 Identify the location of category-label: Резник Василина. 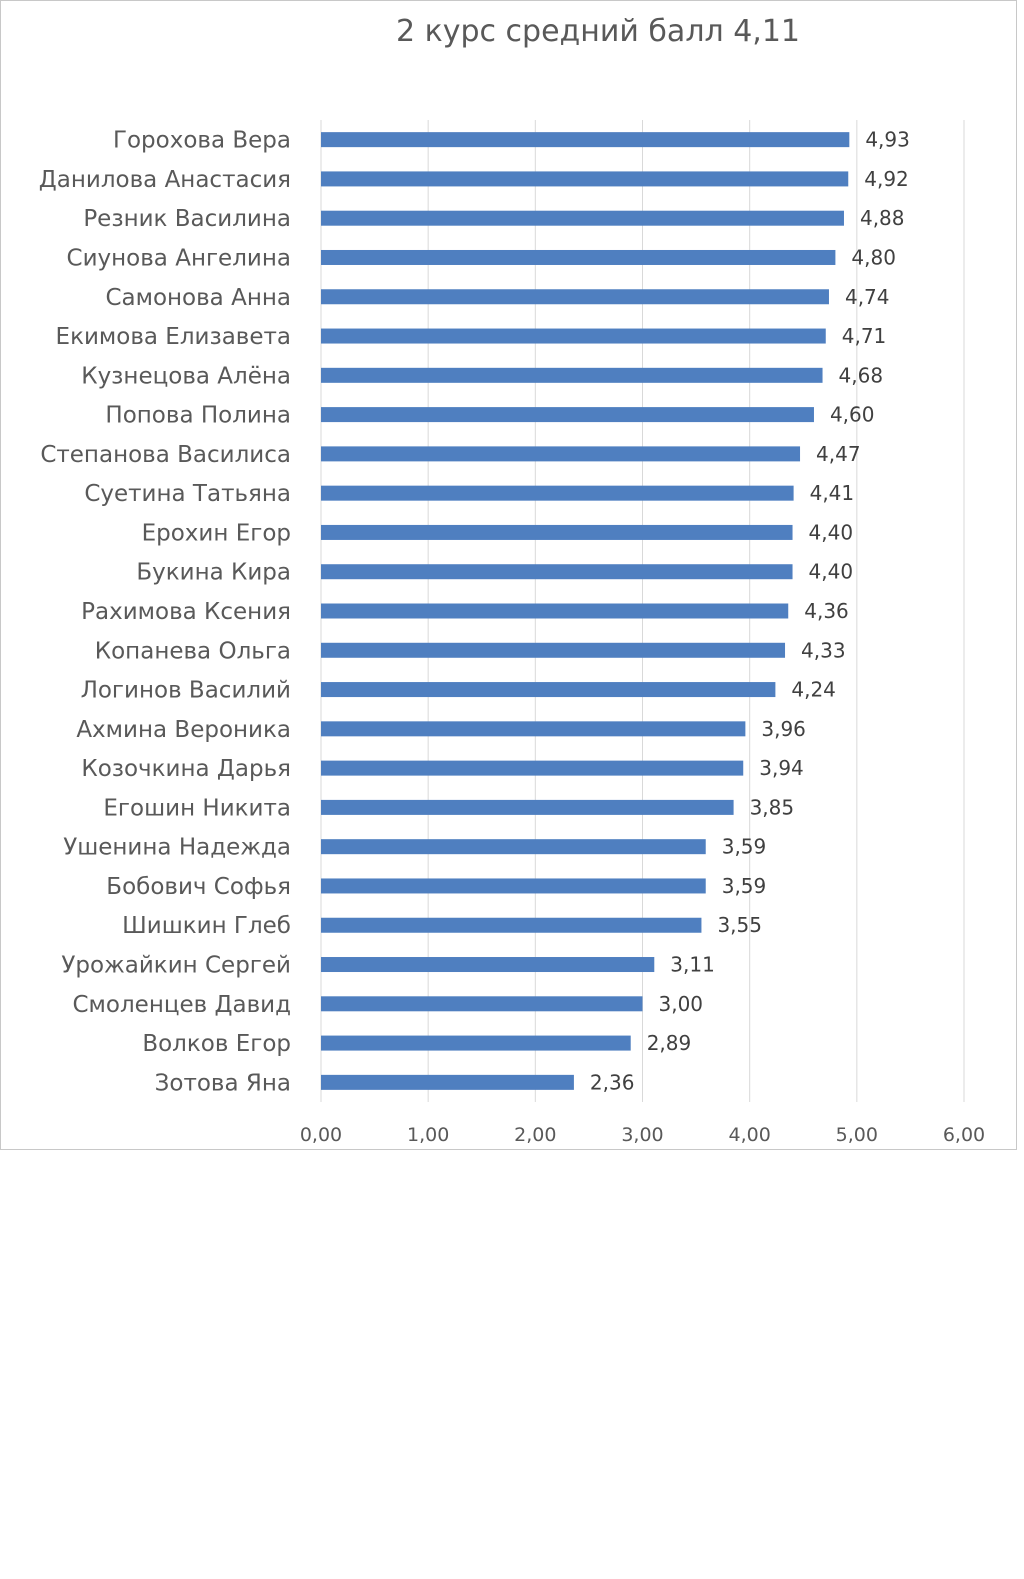
(187, 219).